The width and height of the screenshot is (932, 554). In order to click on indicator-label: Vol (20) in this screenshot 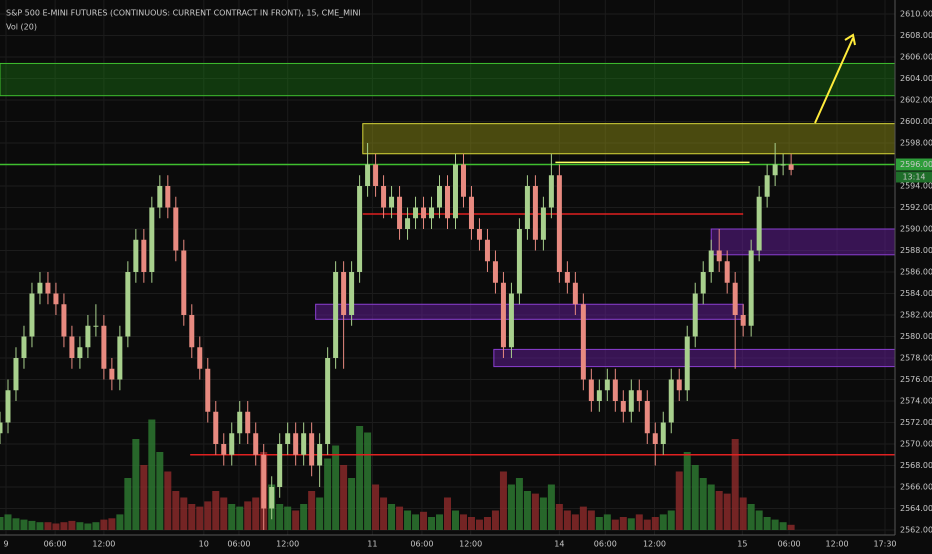, I will do `click(21, 27)`.